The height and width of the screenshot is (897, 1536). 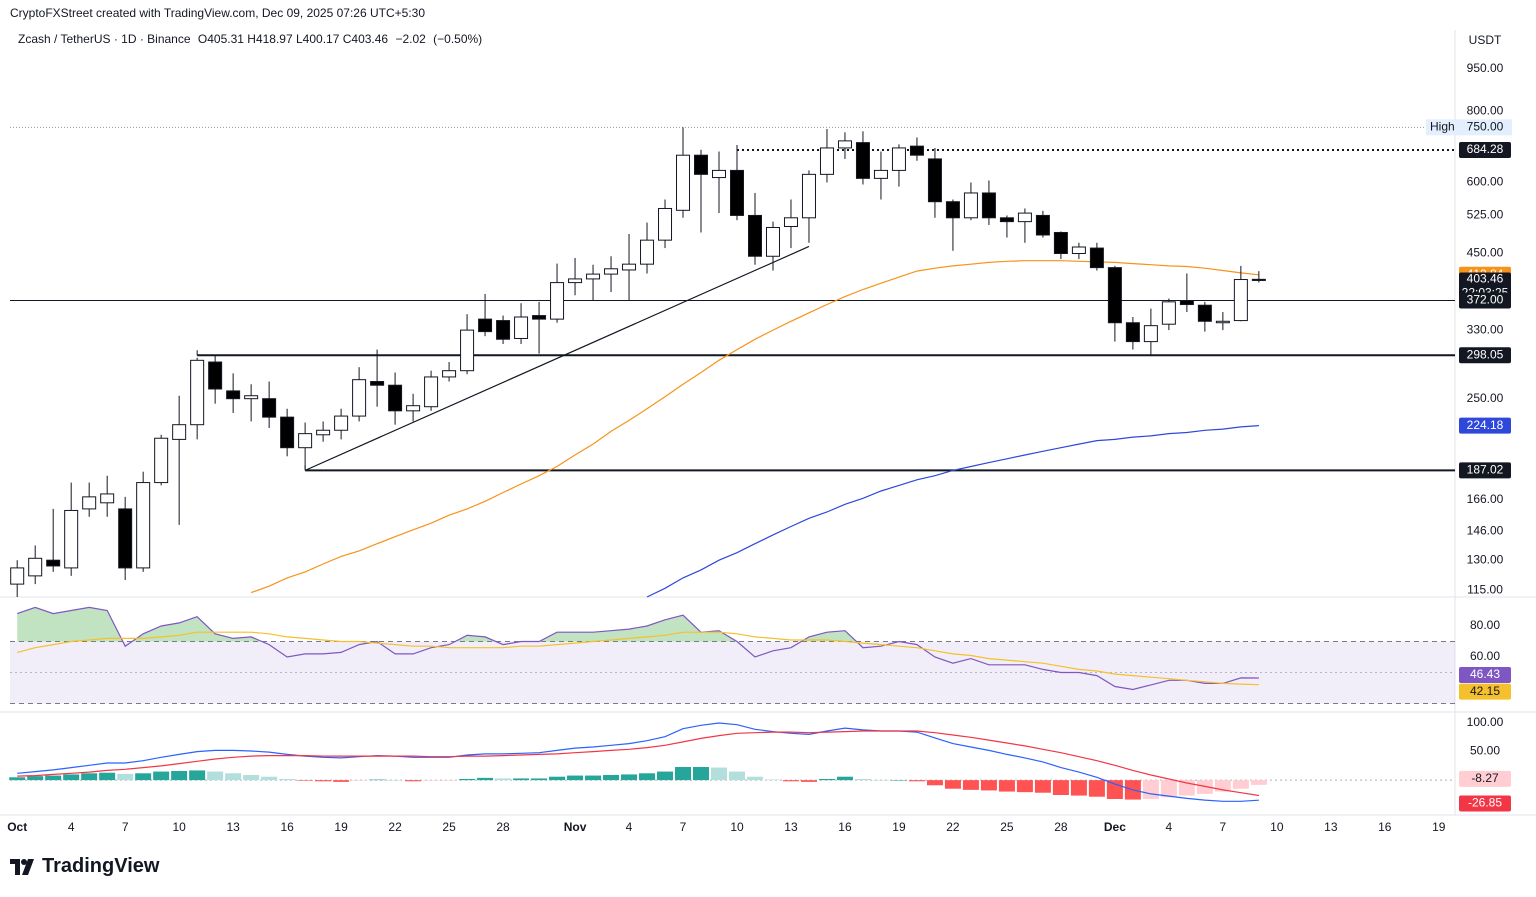 I want to click on y-tick-label: 250.00, so click(x=1485, y=398).